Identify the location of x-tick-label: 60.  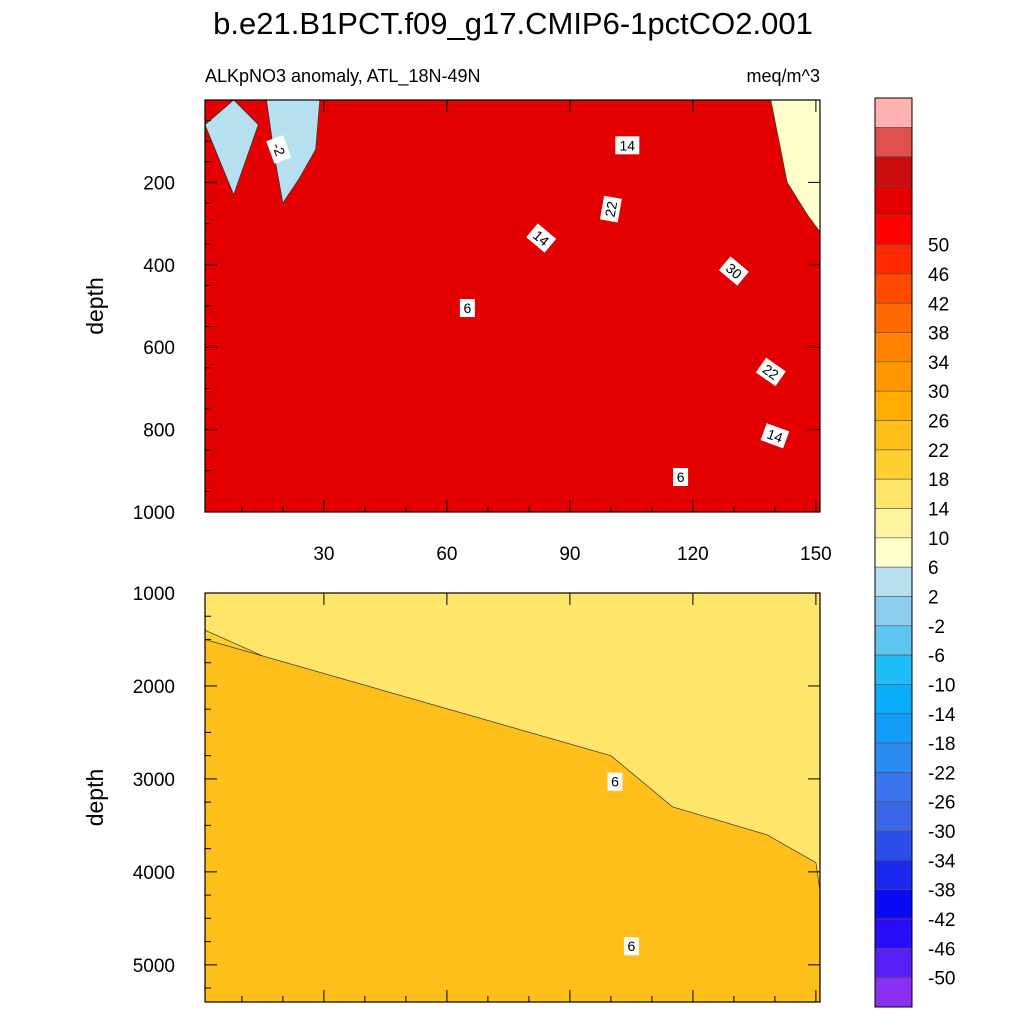
(446, 554).